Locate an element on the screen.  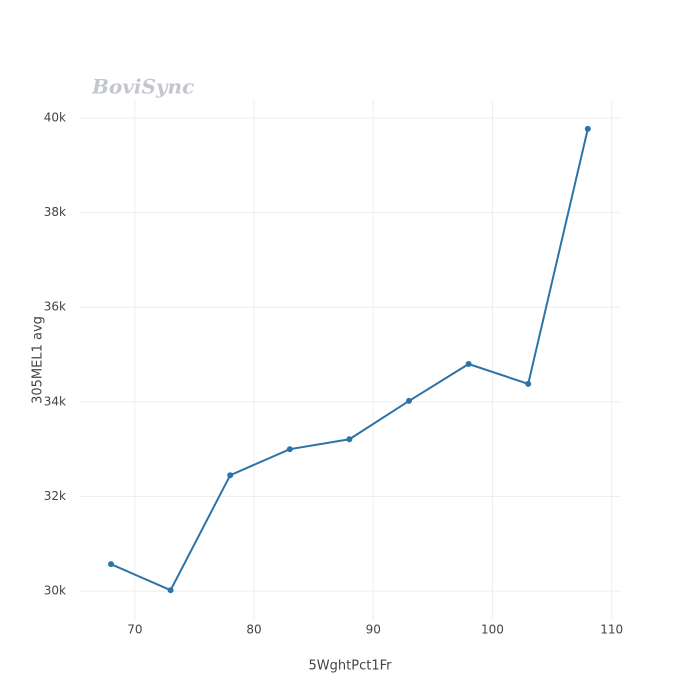
x-tick-label: 90 is located at coordinates (373, 630).